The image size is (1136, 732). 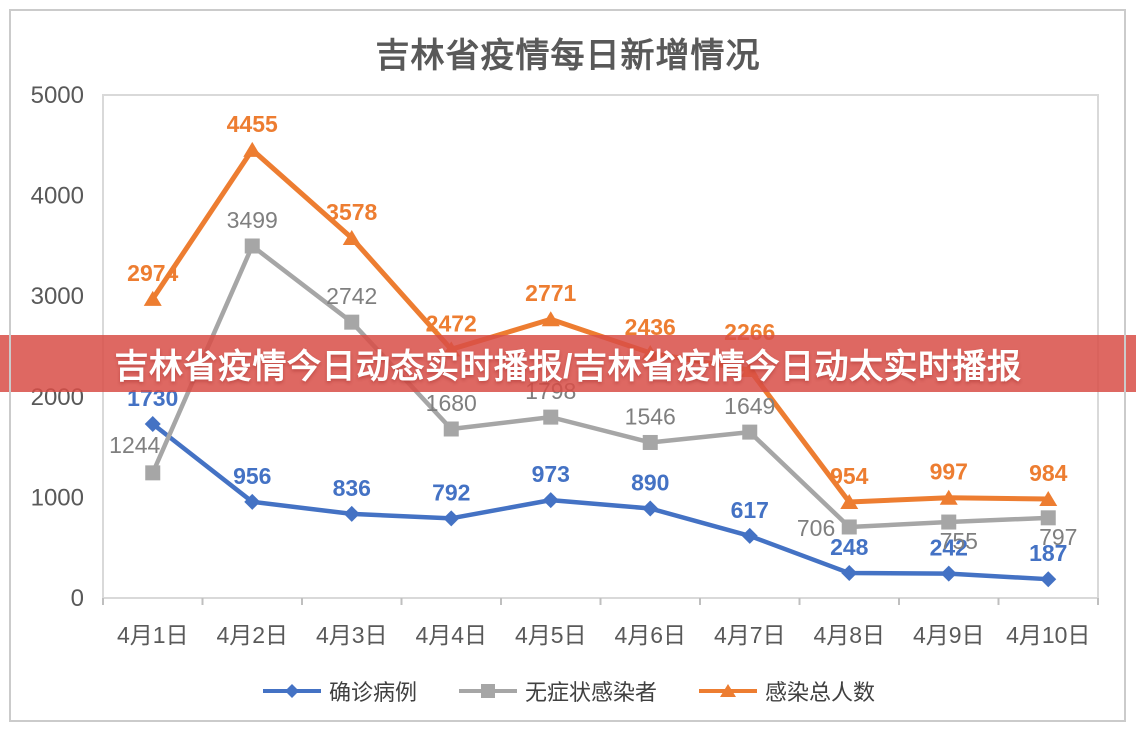 I want to click on series-confirmed-cases-label-8: 242, so click(x=949, y=548).